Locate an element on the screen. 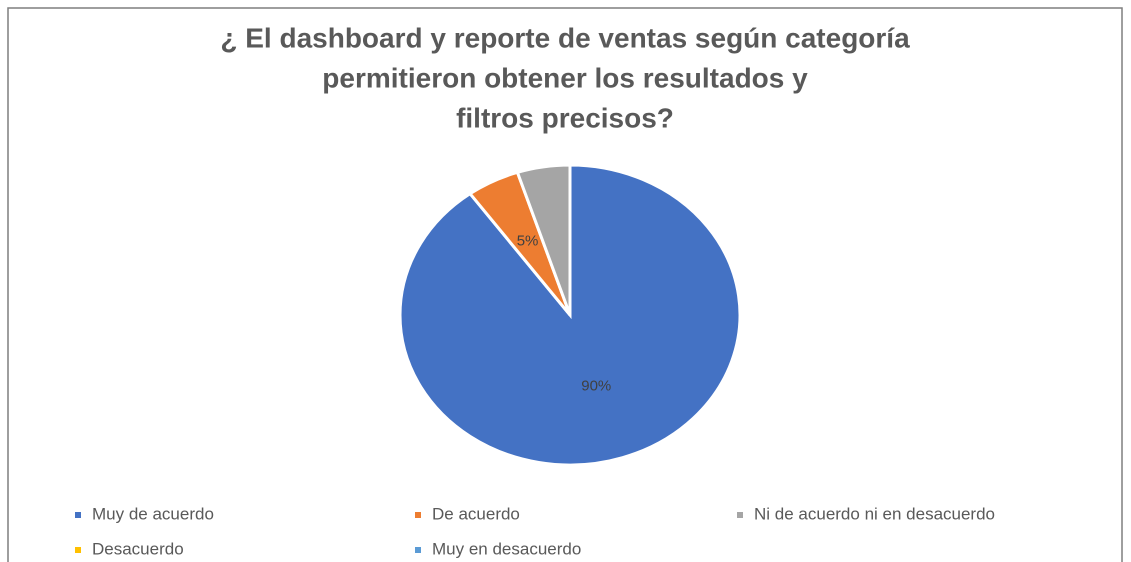 This screenshot has width=1131, height=562. legend-label: Ni de acuerdo ni en desacuerdo is located at coordinates (874, 513).